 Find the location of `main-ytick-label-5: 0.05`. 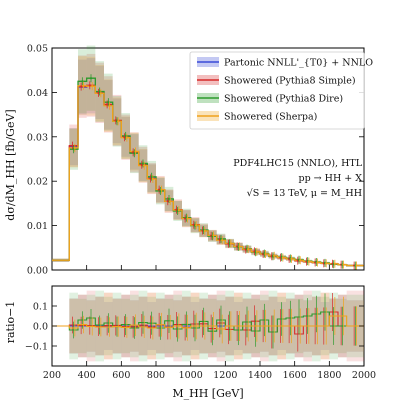

main-ytick-label-5: 0.05 is located at coordinates (37, 49).